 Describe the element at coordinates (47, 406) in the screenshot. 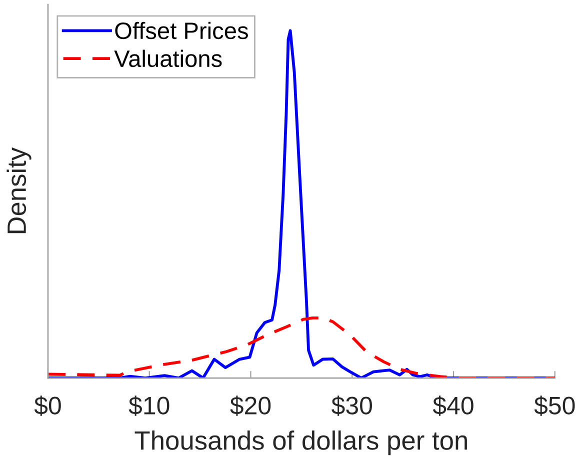

I see `x-tick-label: $0` at that location.